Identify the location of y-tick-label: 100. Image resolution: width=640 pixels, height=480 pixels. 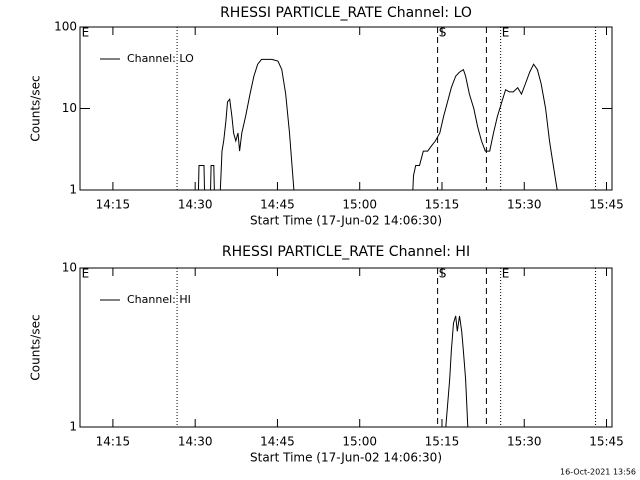
(65, 27).